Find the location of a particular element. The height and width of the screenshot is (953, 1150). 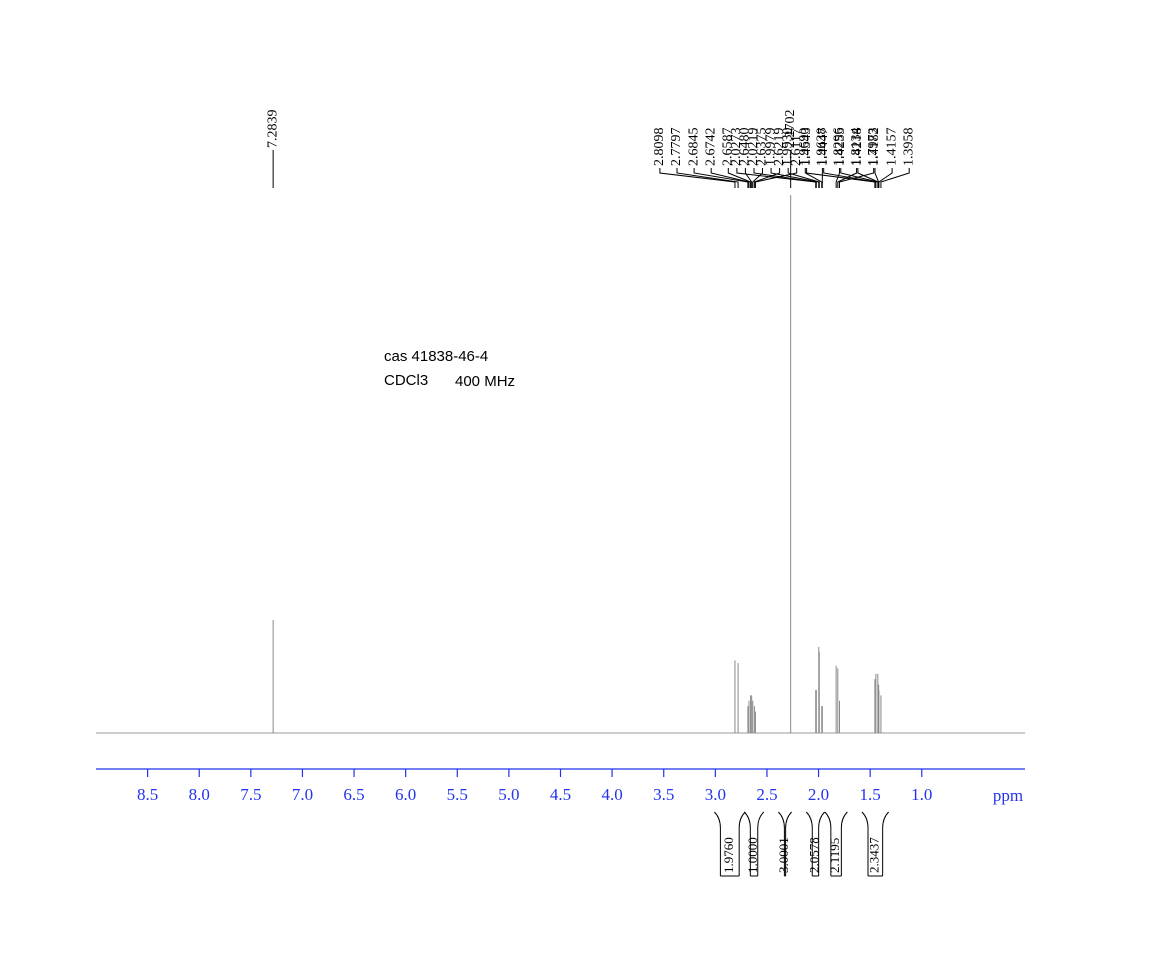

x-tick-label: 4.5 is located at coordinates (560, 794).